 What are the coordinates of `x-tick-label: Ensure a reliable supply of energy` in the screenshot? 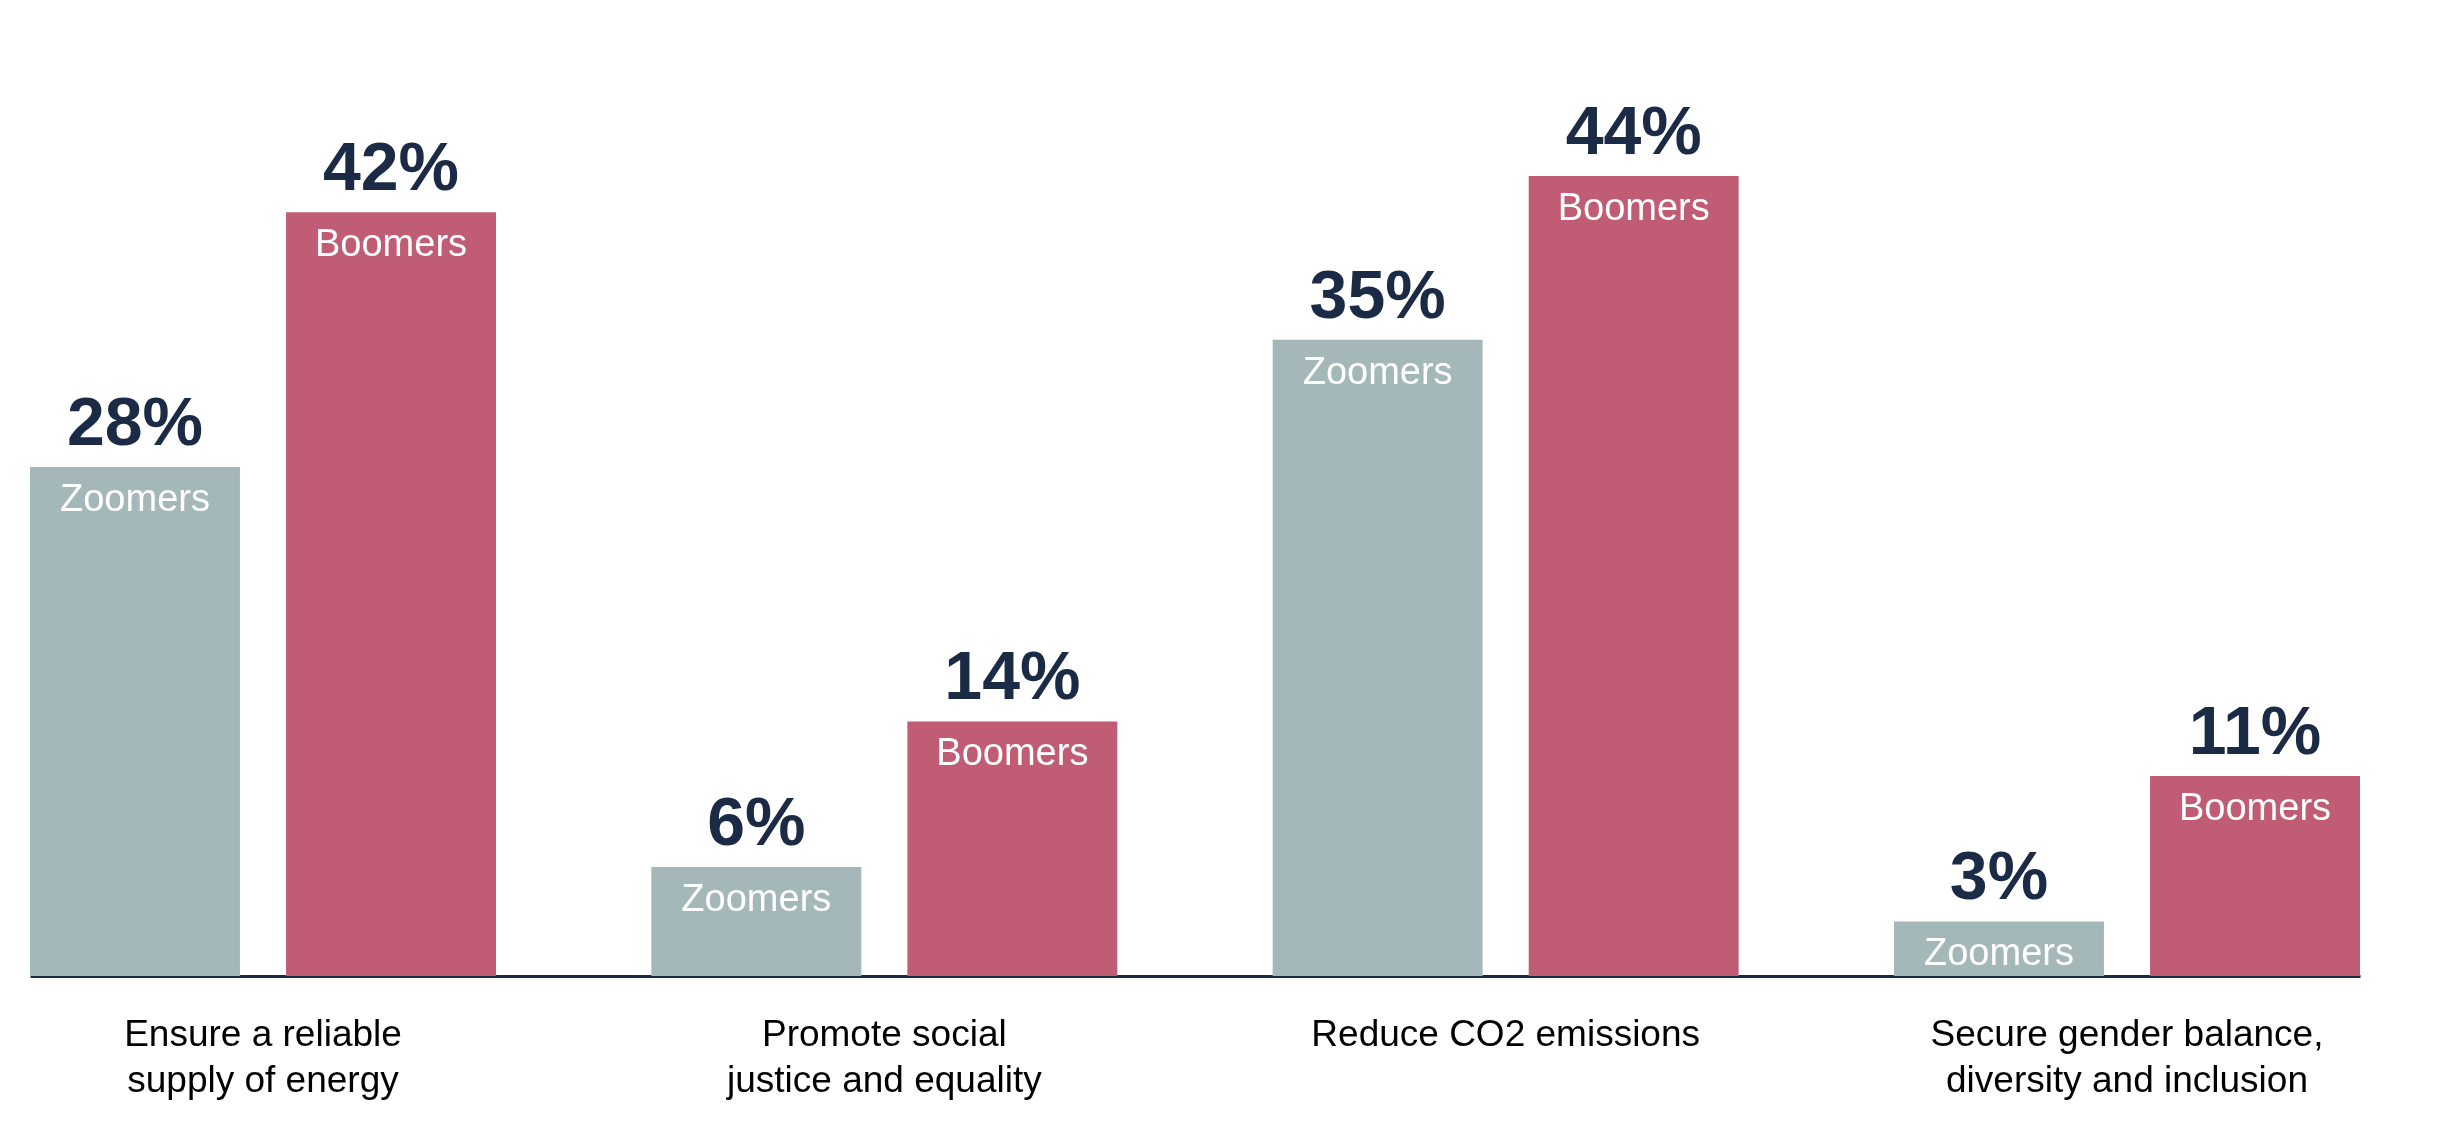 It's located at (263, 1056).